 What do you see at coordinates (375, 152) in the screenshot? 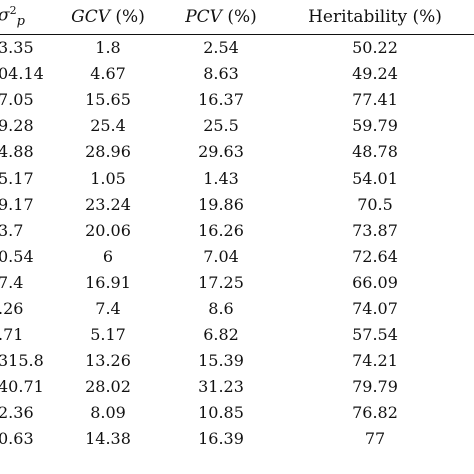
I see `cell-heritability: 48.78` at bounding box center [375, 152].